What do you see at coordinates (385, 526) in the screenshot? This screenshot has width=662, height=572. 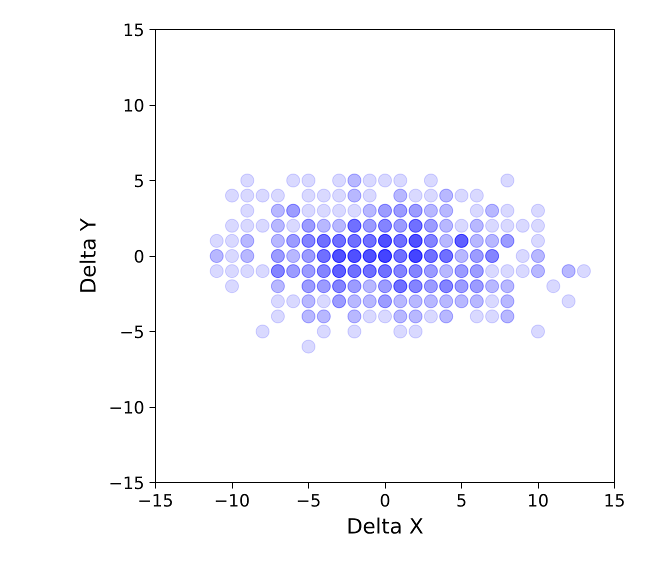 I see `x-axis-title: Delta X` at bounding box center [385, 526].